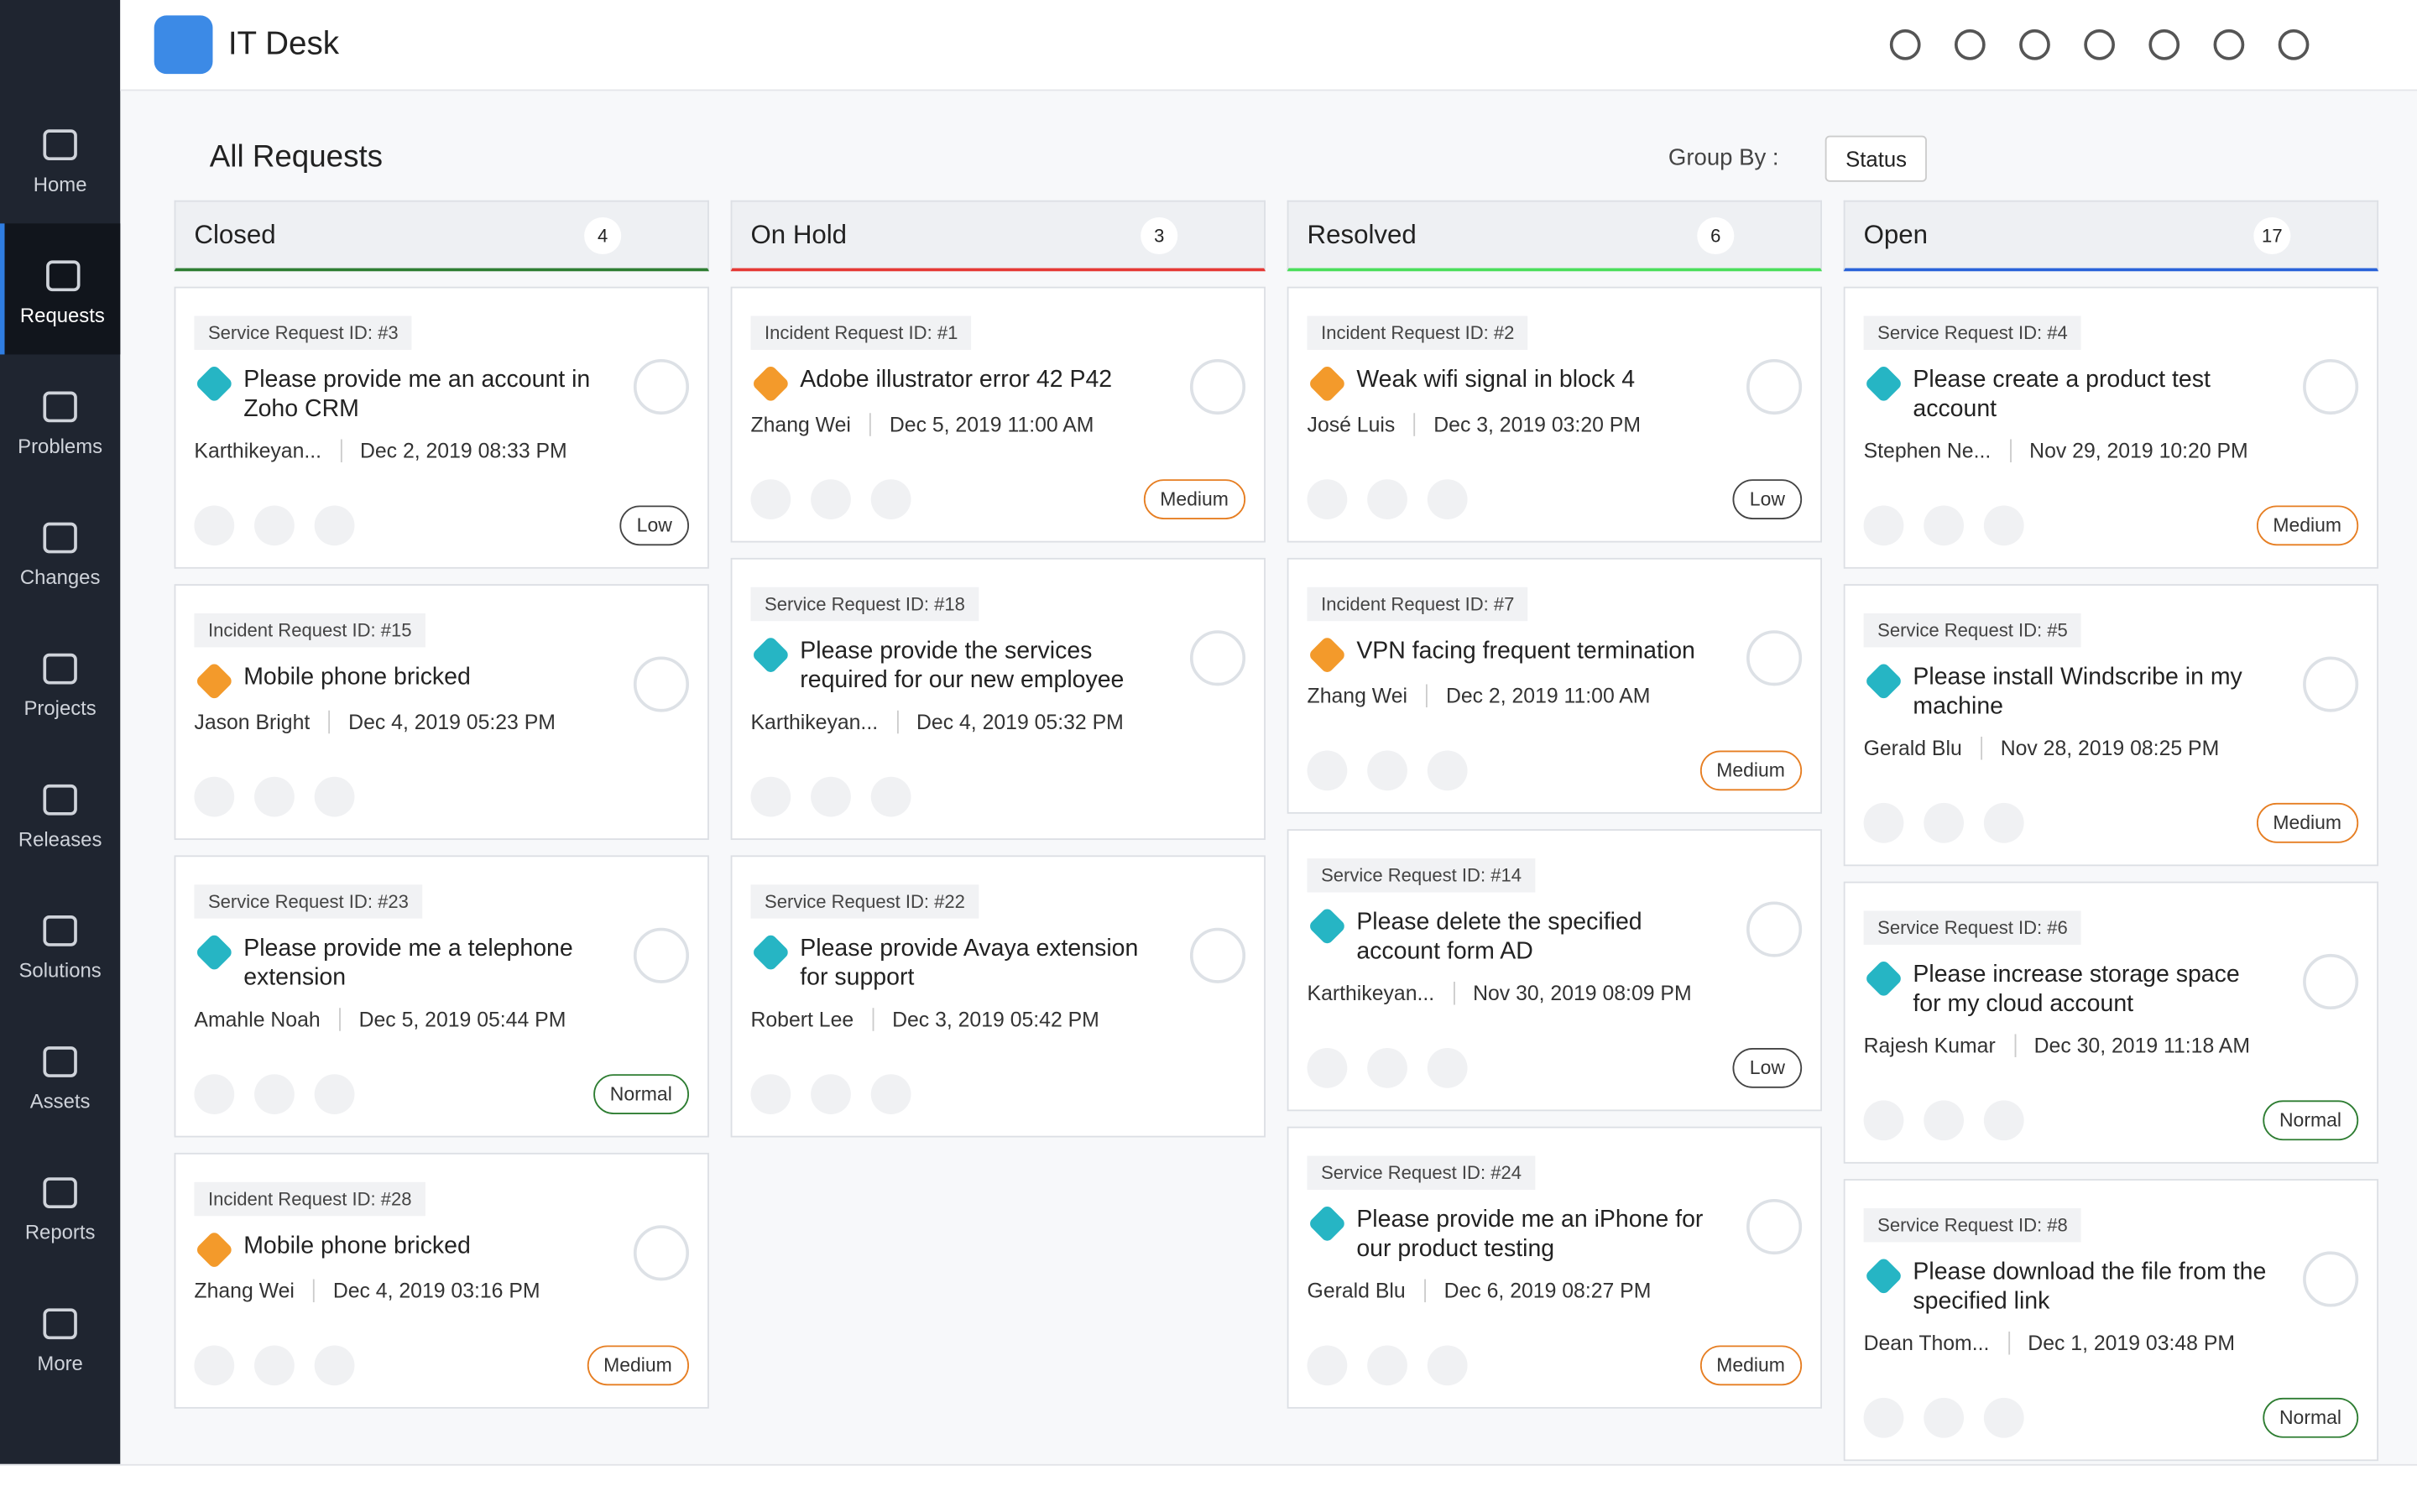 This screenshot has width=2417, height=1512. I want to click on nav-item: Problems, so click(60, 420).